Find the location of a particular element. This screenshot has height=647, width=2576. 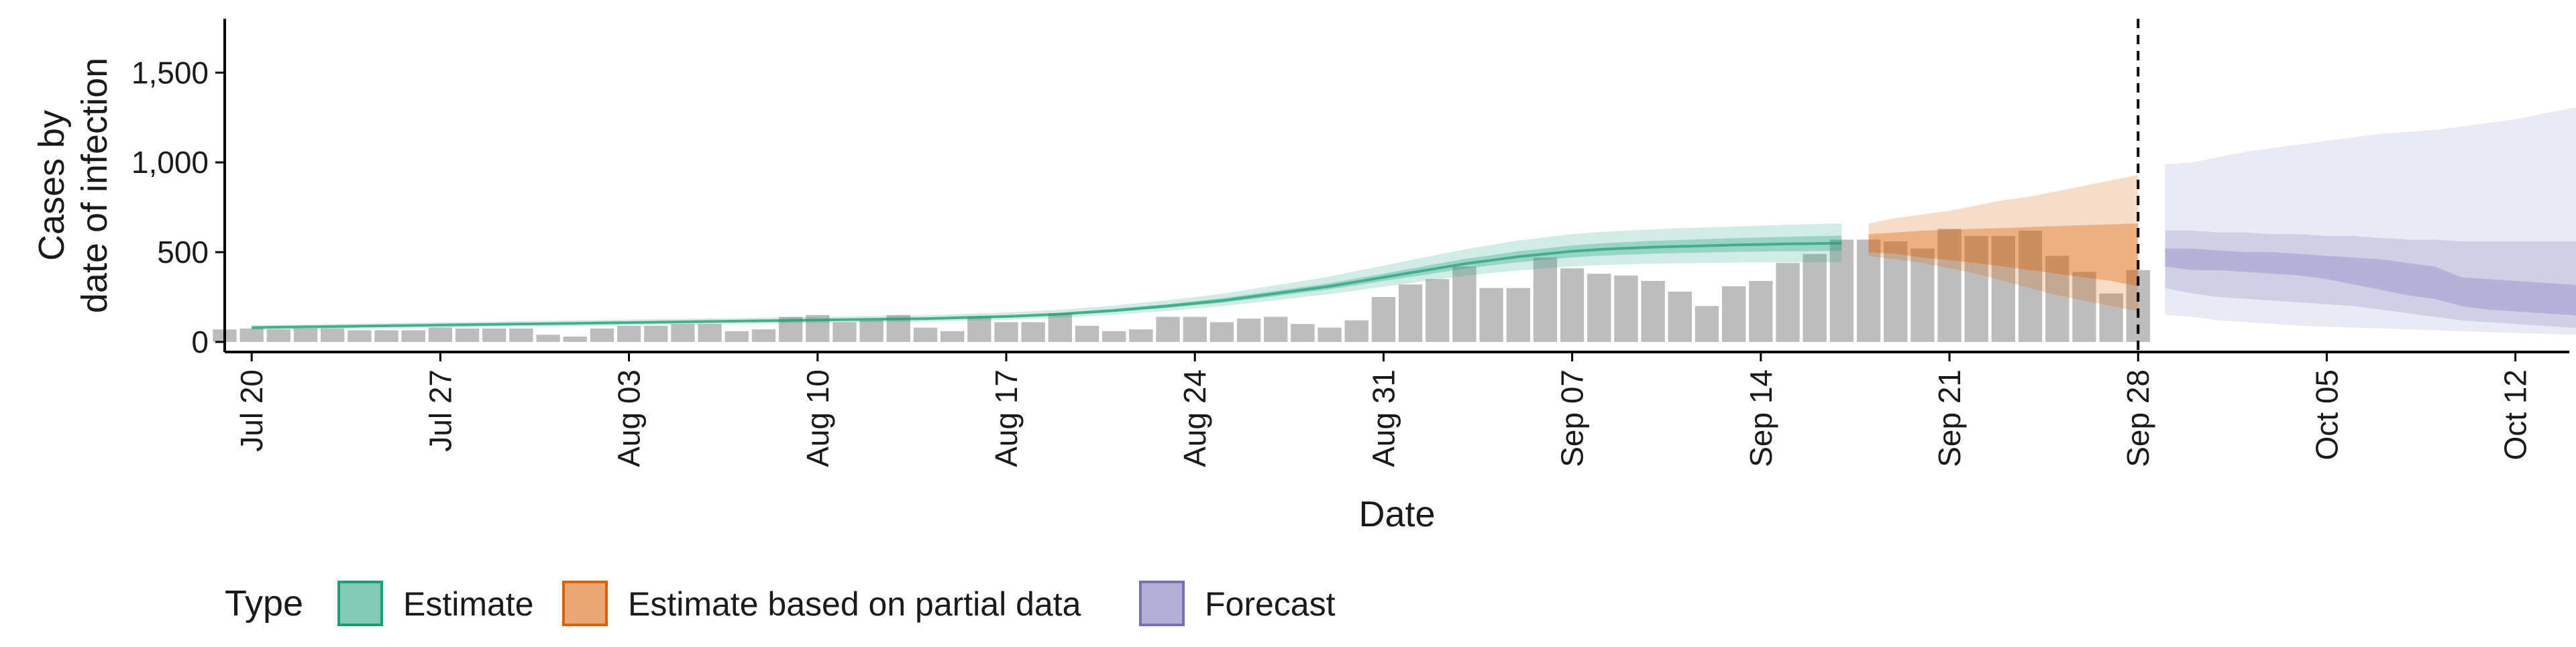

estimate-inner-band is located at coordinates (1047, 282).